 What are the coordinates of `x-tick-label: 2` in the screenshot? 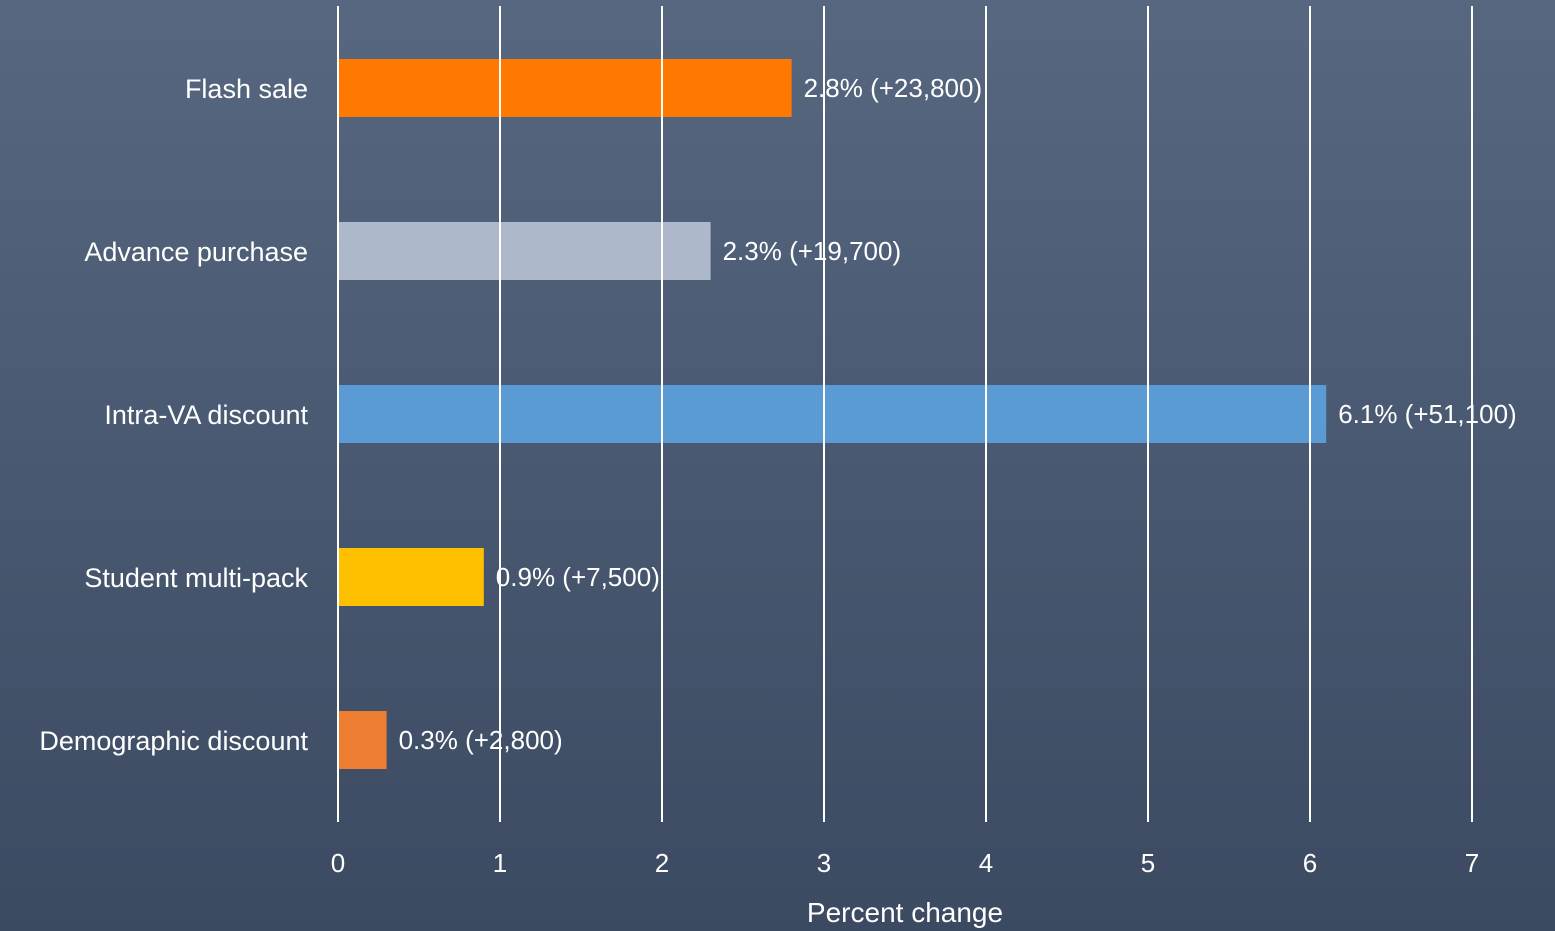 It's located at (662, 863).